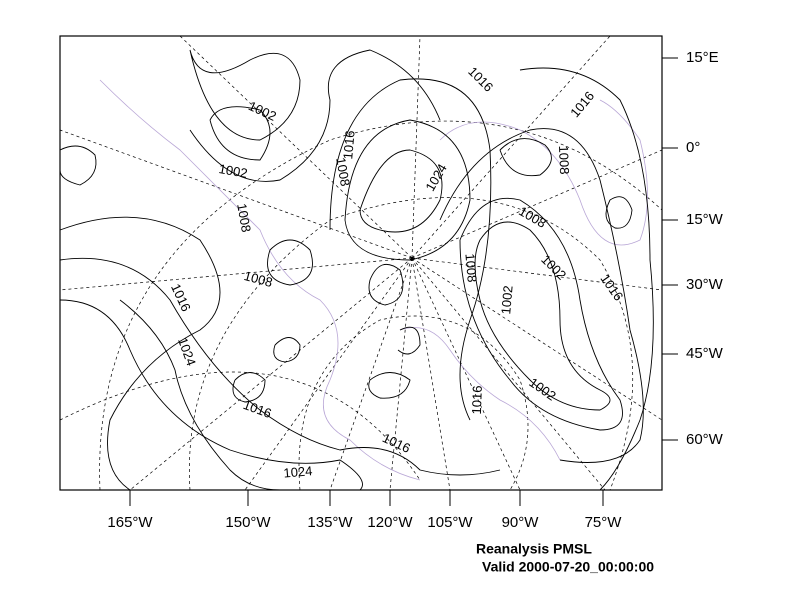 This screenshot has height=612, width=792. I want to click on latitude-label: 45°W, so click(705, 353).